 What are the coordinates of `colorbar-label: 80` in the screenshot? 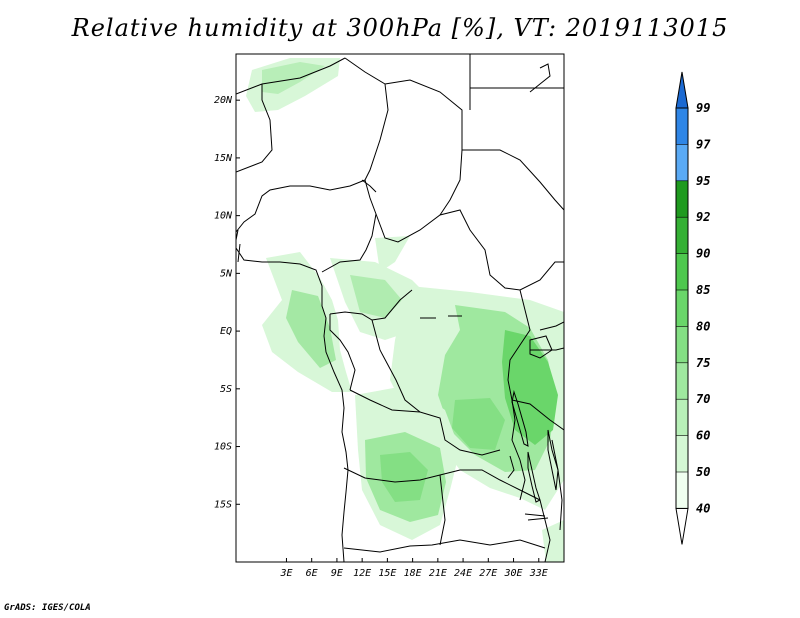 It's located at (703, 326).